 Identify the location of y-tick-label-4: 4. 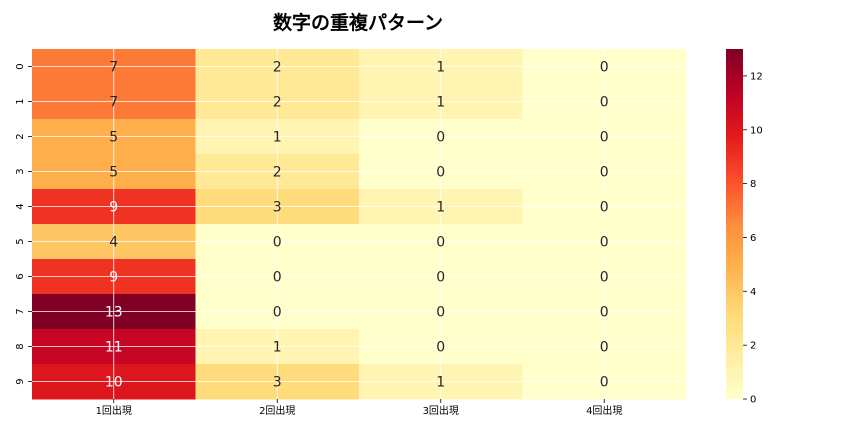
(20, 206).